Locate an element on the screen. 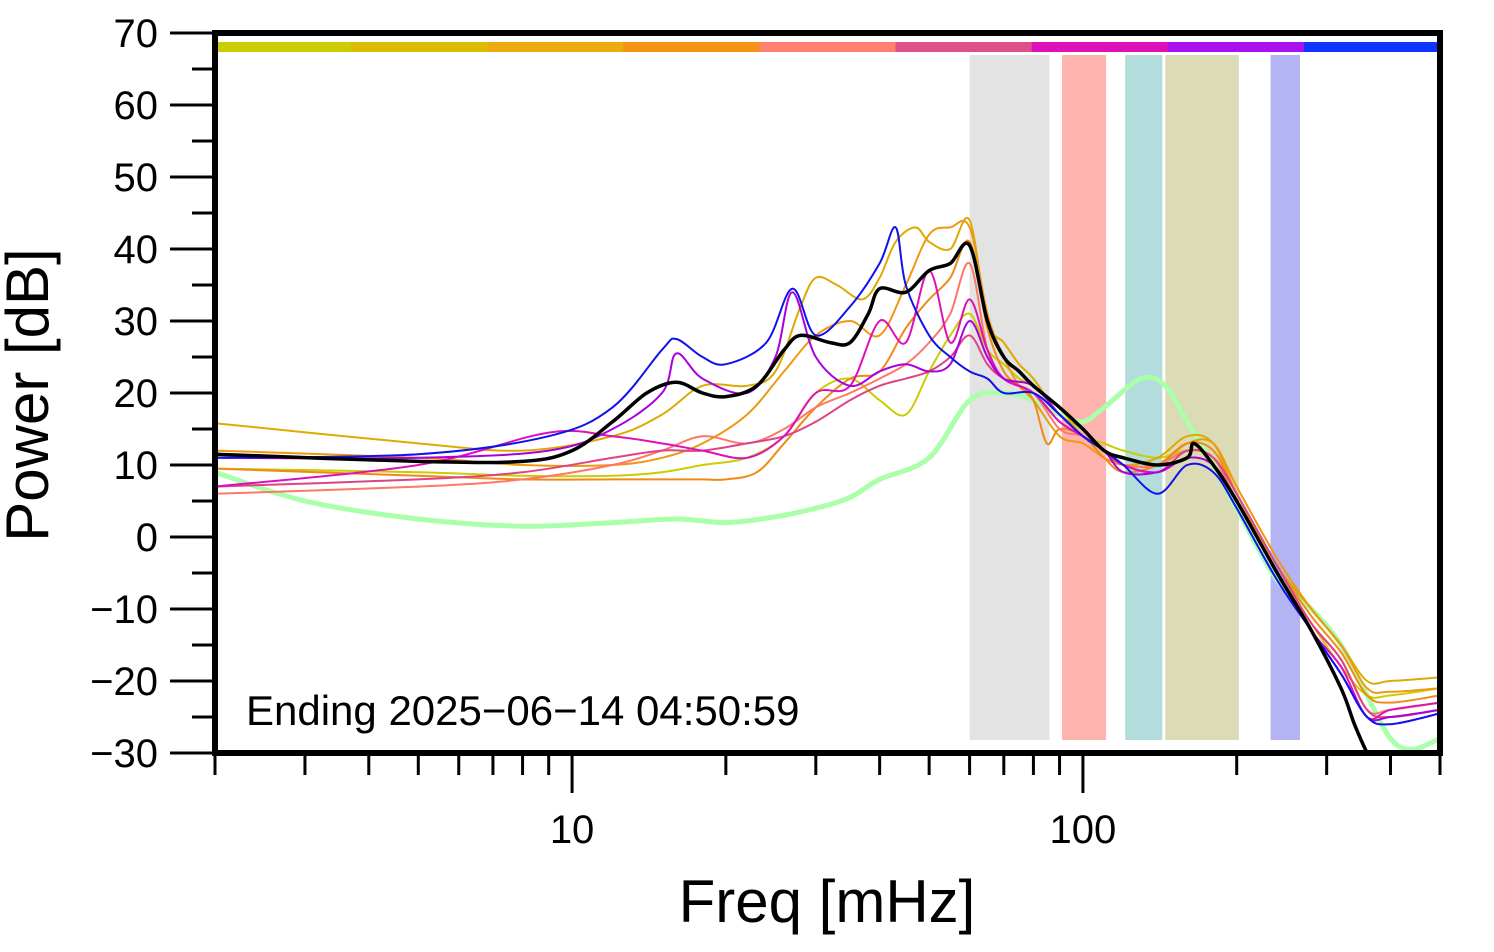  x-tick-label: 100 is located at coordinates (1083, 830).